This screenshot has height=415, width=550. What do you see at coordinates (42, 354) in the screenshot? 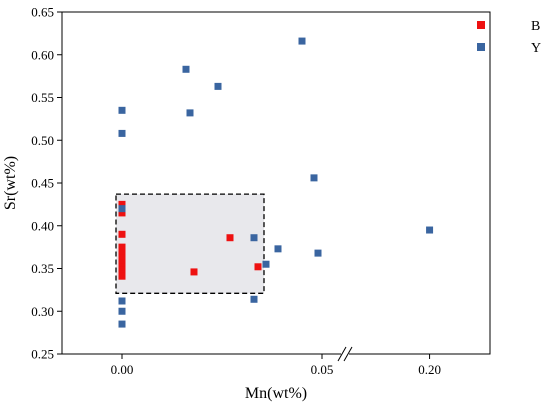
I see `y-tick-label: 0.25` at bounding box center [42, 354].